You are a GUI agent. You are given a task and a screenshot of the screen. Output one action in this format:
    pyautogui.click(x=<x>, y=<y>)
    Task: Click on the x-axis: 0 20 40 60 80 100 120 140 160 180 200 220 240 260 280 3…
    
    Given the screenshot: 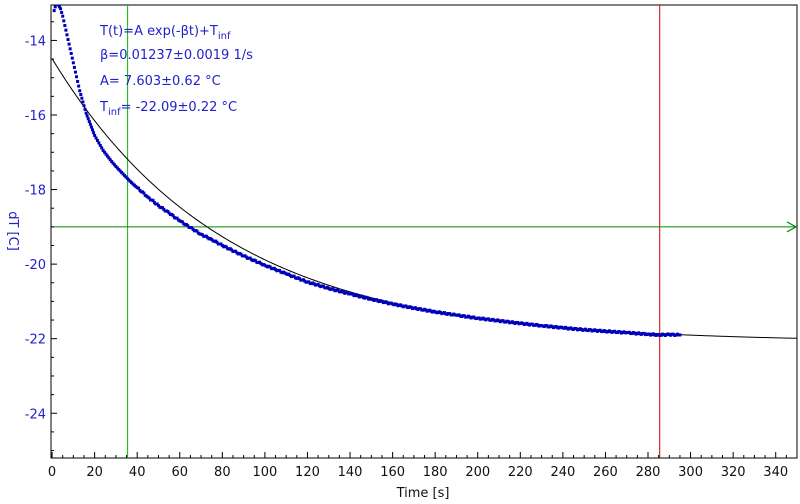 What is the action you would take?
    pyautogui.click(x=418, y=466)
    